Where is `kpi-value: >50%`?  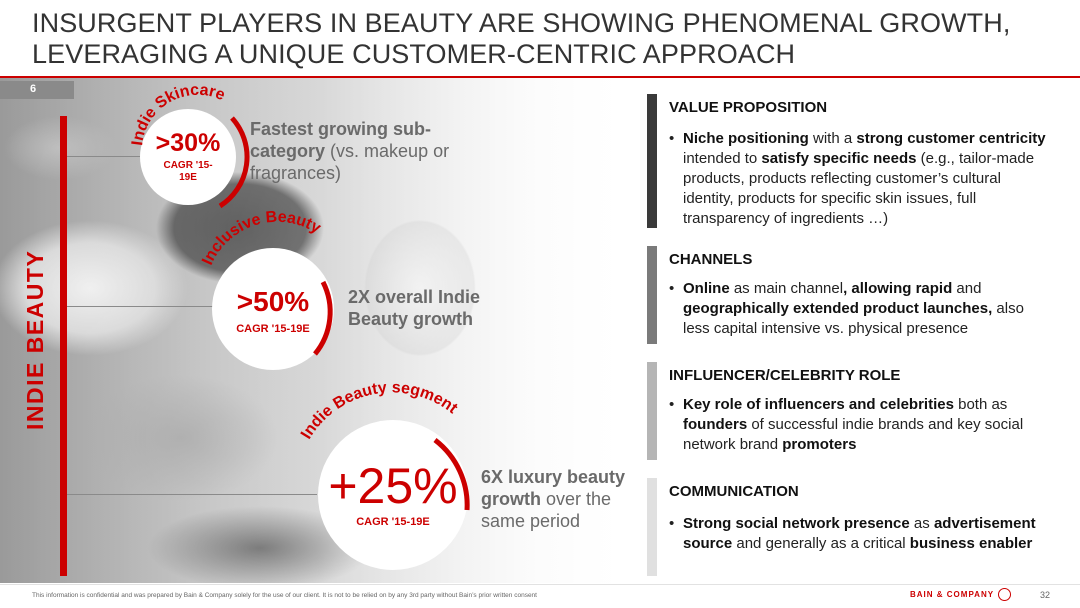
kpi-value: >50% is located at coordinates (273, 301).